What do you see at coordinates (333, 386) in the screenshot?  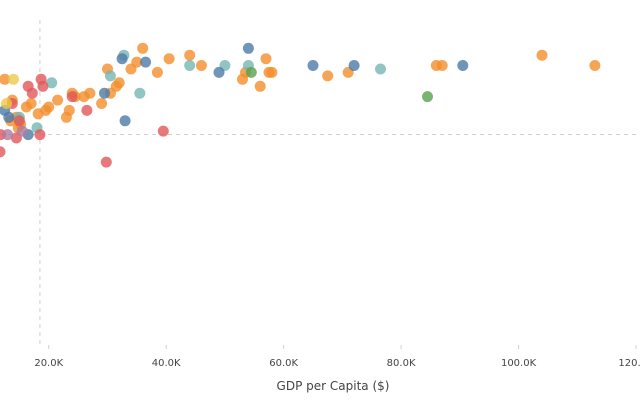 I see `x-axis-title: GDP per Capita ($)` at bounding box center [333, 386].